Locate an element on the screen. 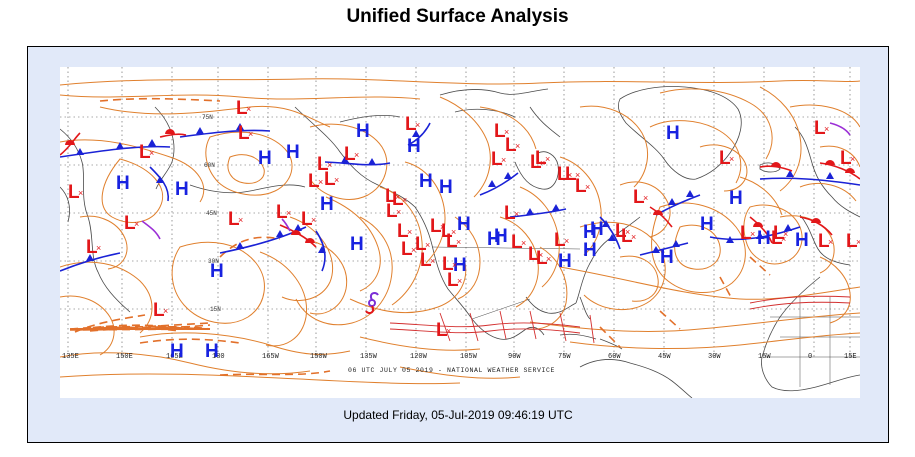  longitude-label: 90W is located at coordinates (514, 357).